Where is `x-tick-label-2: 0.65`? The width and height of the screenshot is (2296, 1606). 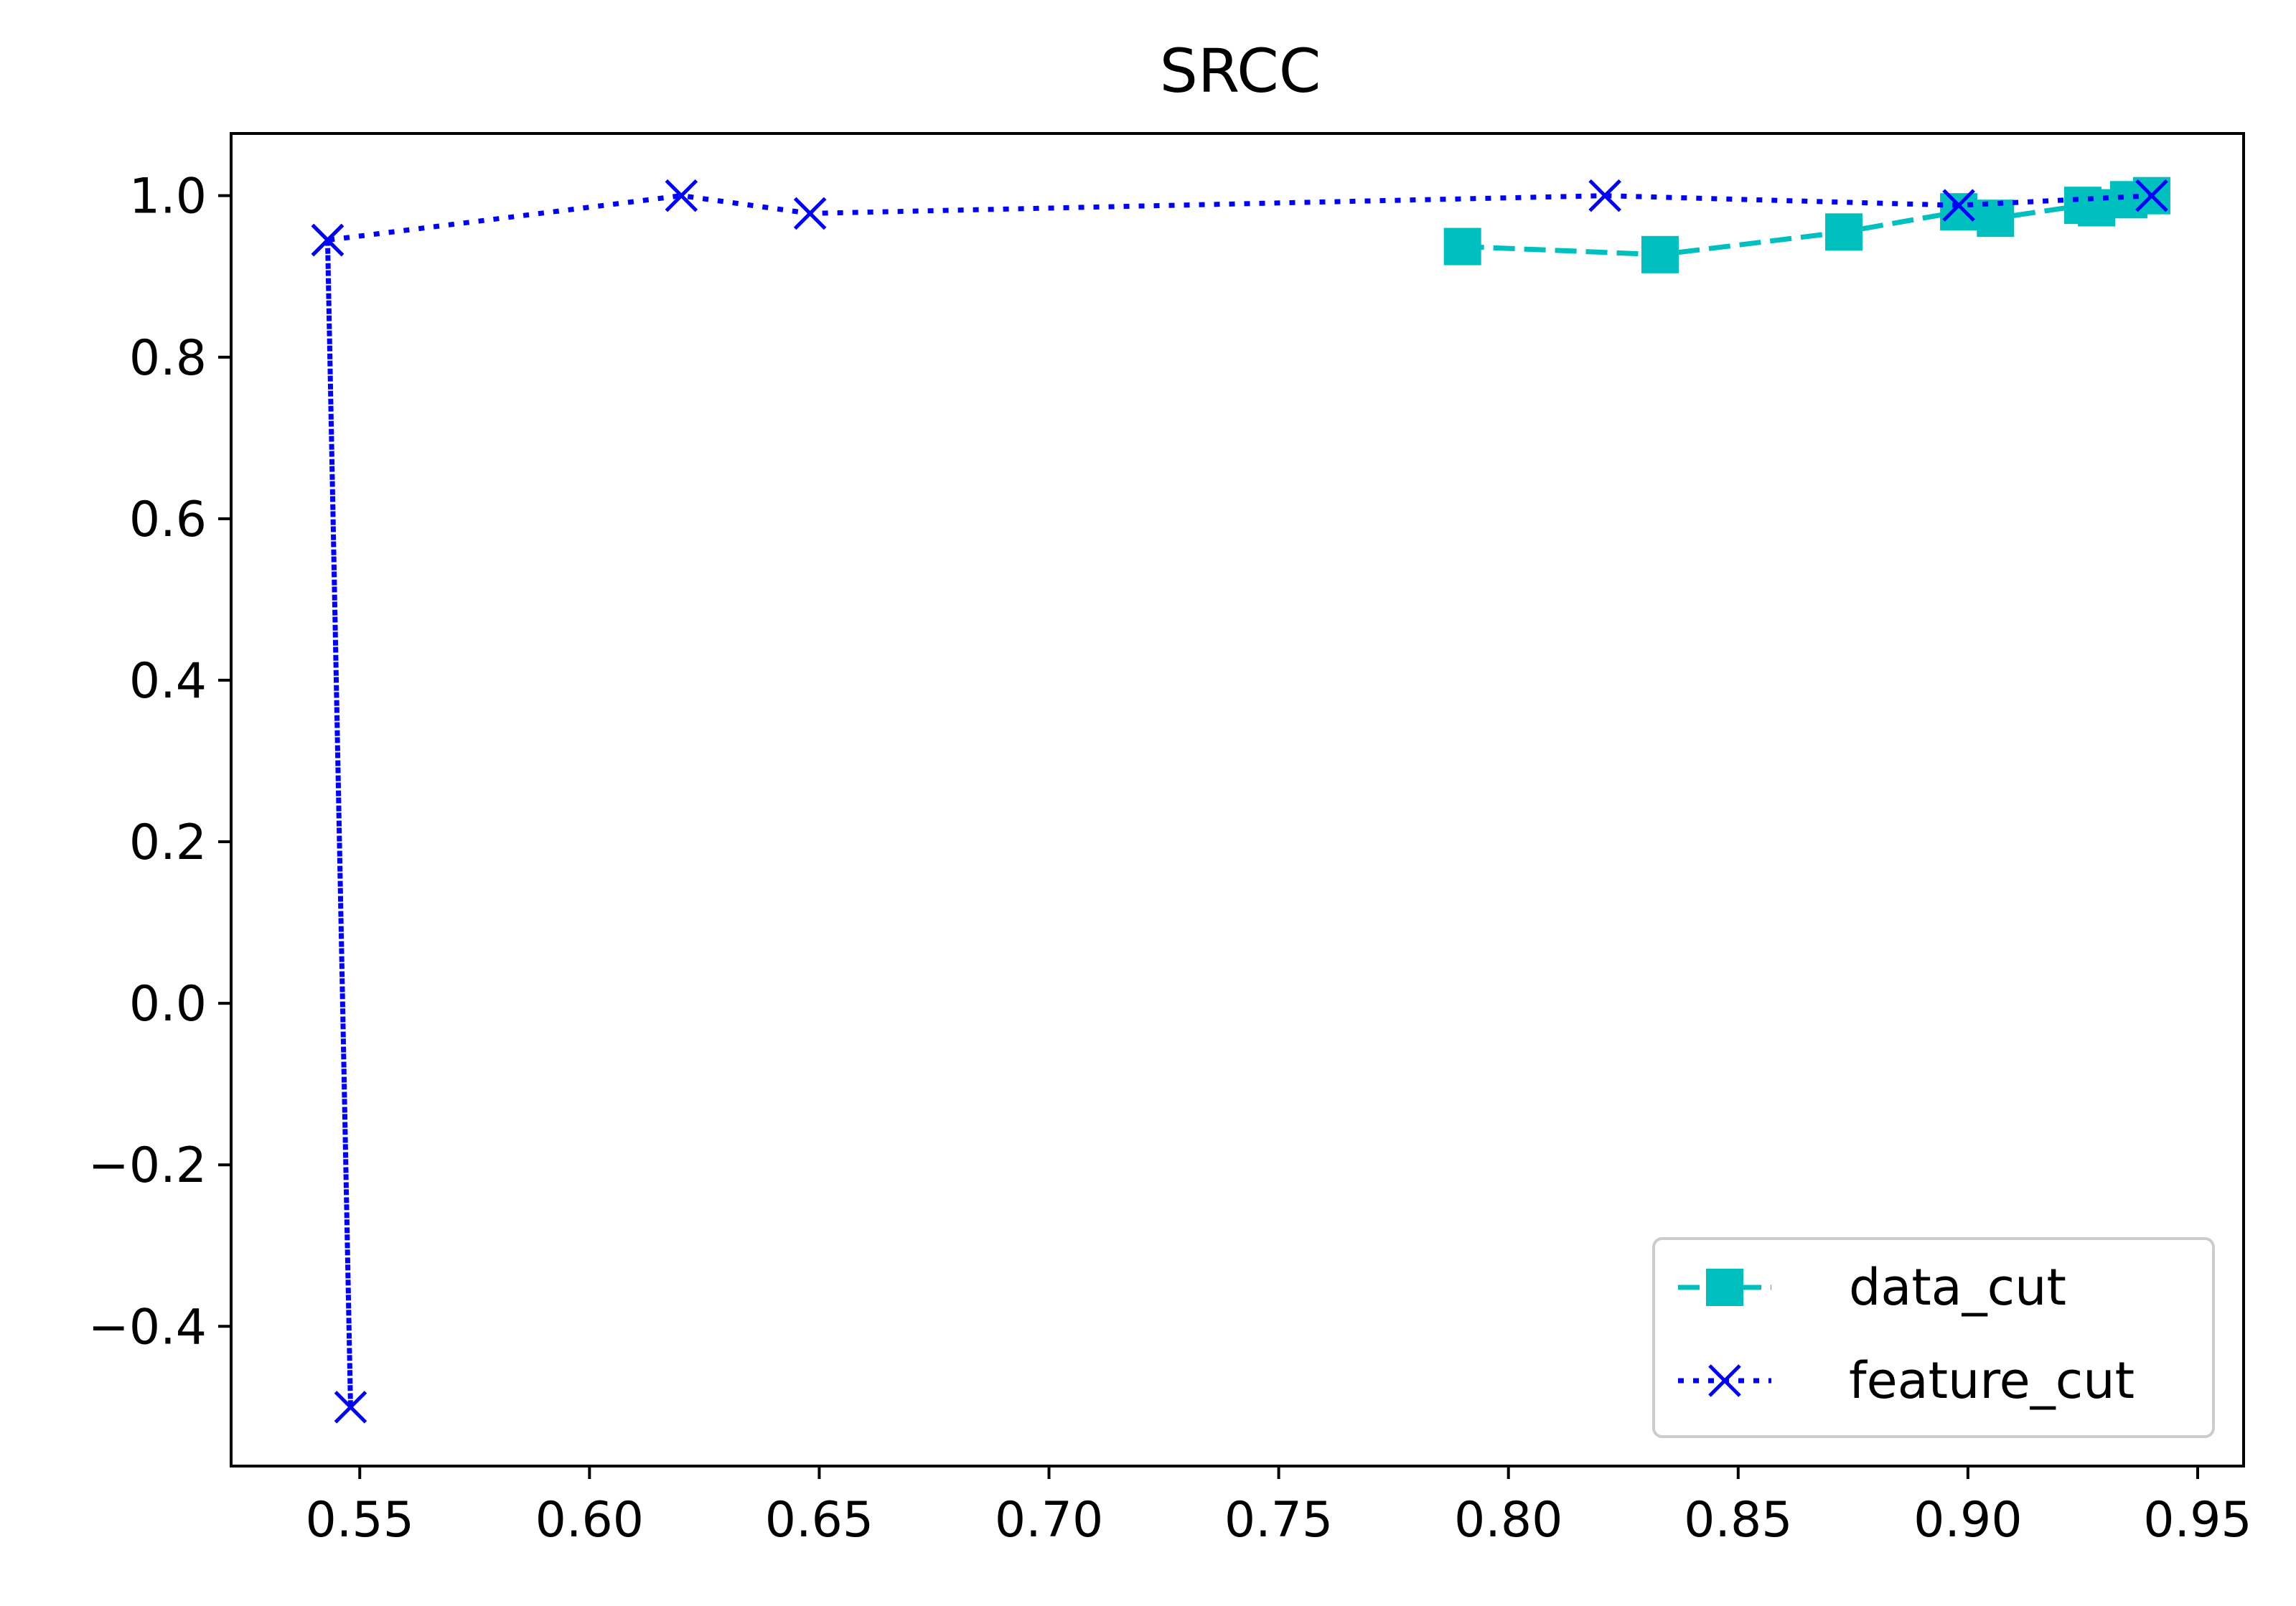
x-tick-label-2: 0.65 is located at coordinates (819, 1520).